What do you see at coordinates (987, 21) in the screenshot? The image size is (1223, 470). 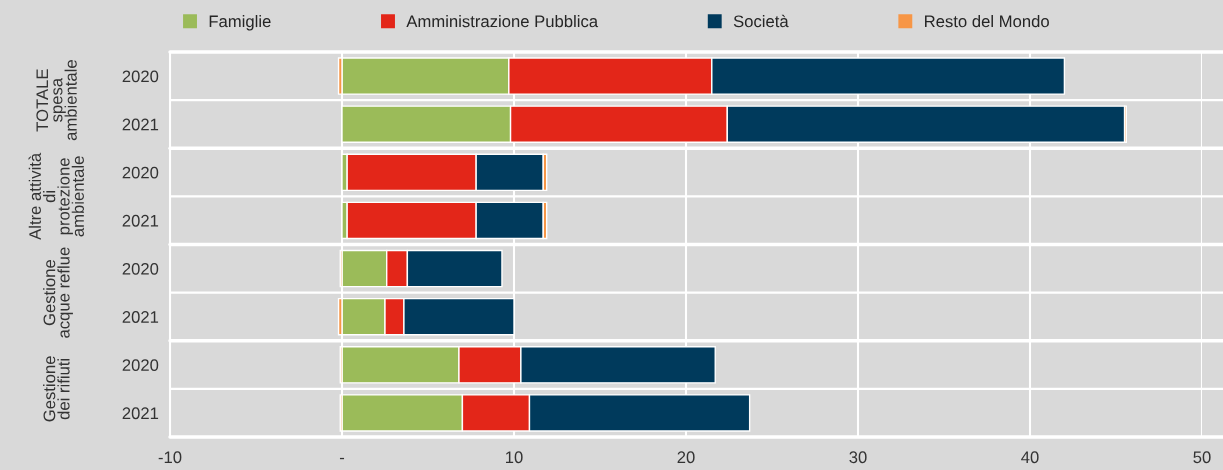 I see `legend-label: Resto del Mondo` at bounding box center [987, 21].